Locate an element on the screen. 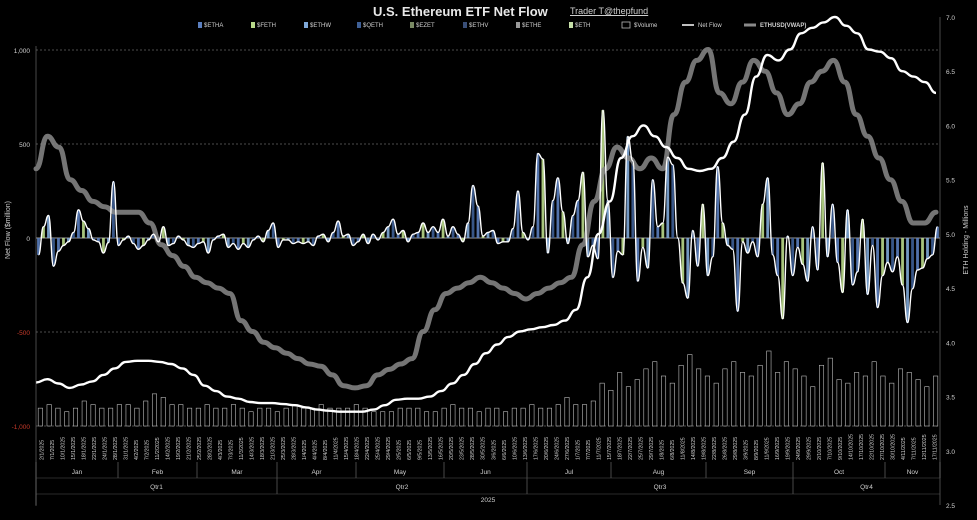  x-tick-label: 25/2/2025 is located at coordinates (200, 448).